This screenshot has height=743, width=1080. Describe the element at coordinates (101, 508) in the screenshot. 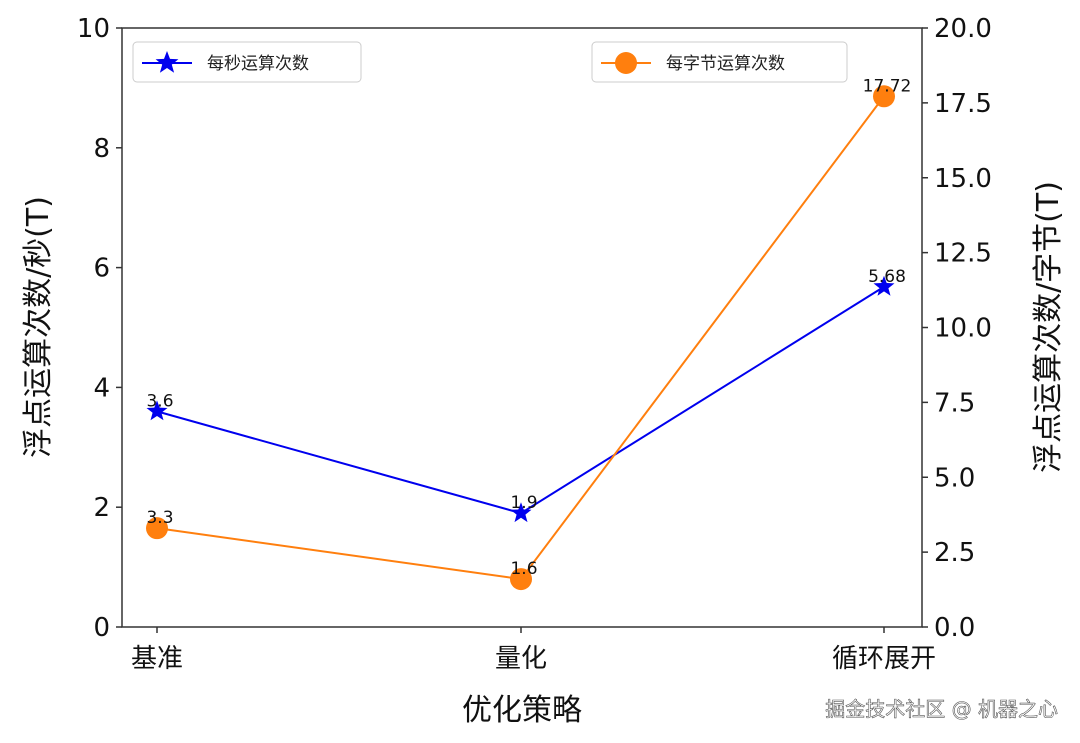

I see `y-left-tick-label: 2` at that location.